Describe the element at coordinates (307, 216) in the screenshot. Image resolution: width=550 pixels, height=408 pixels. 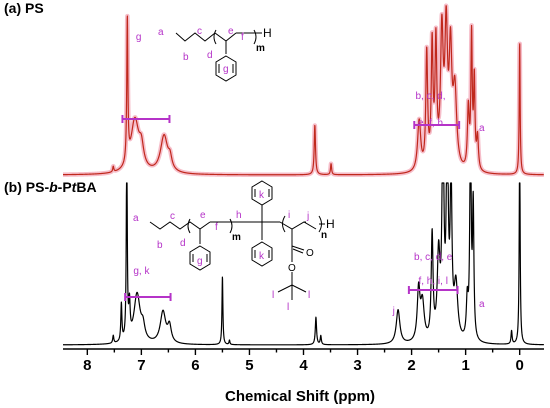
I see `pb-letter-j: j` at that location.